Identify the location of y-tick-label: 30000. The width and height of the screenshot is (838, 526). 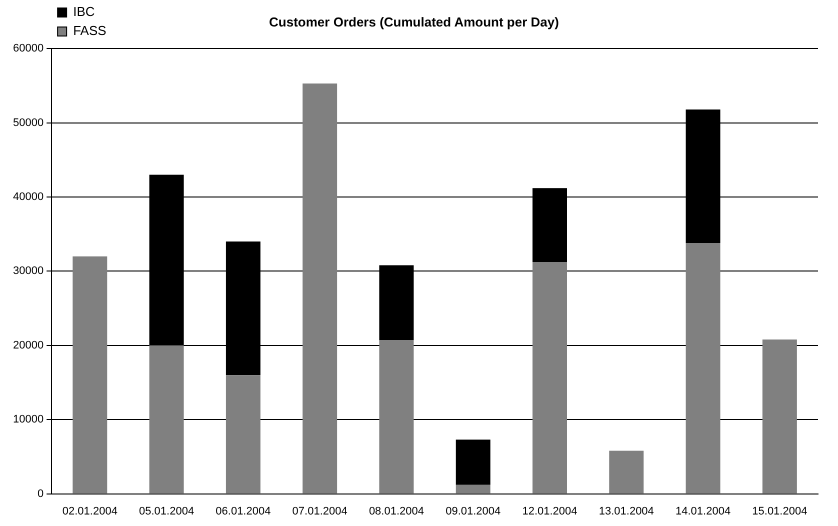
(28, 271).